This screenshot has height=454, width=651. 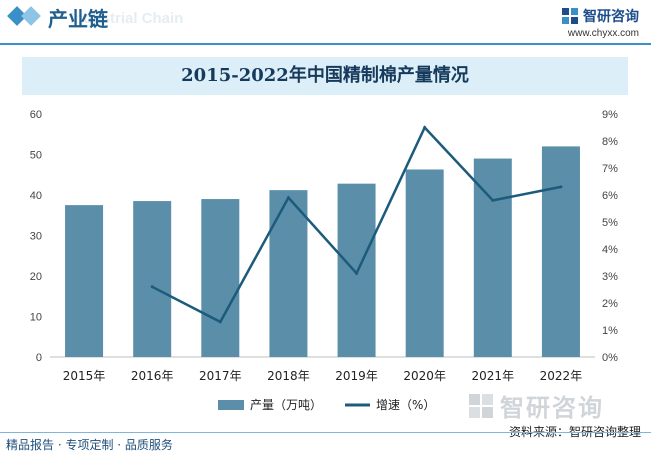 I want to click on watermark-logo-icon, so click(x=481, y=405).